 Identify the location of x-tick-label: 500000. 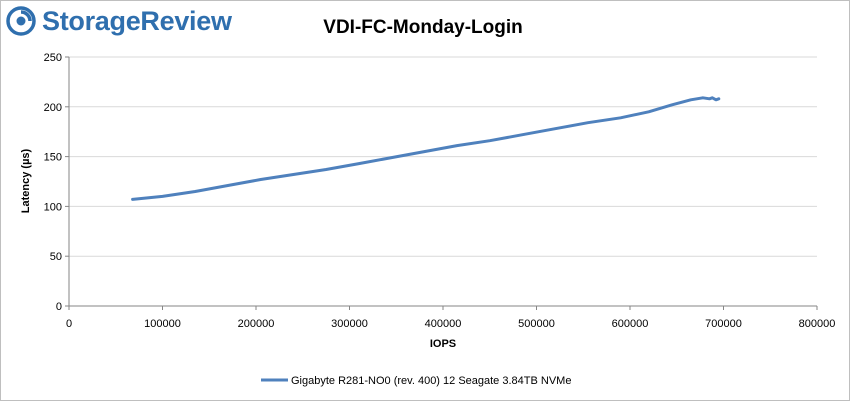
(536, 324).